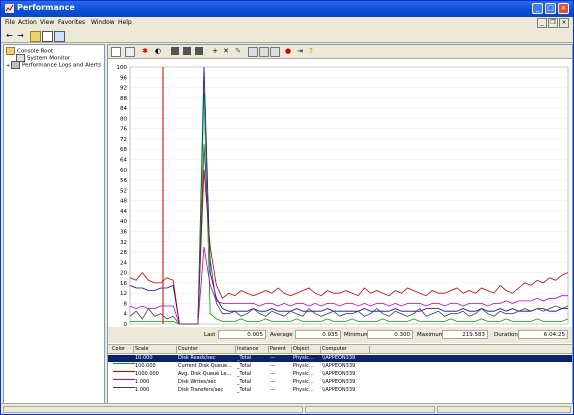  I want to click on y-tick-label: 16, so click(123, 284).